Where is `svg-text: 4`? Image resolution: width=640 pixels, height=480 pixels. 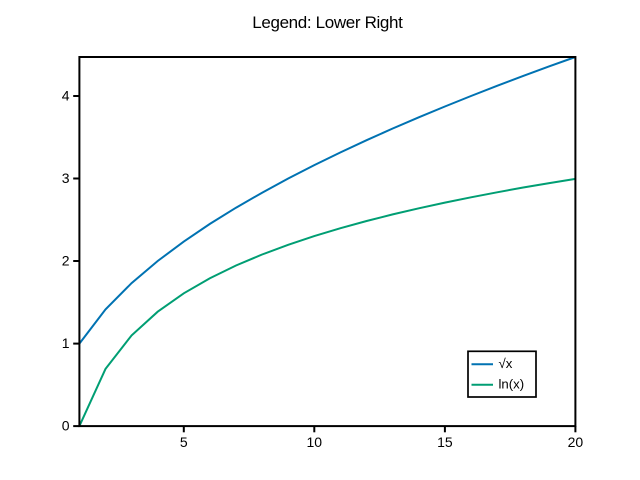
svg-text: 4 is located at coordinates (66, 96).